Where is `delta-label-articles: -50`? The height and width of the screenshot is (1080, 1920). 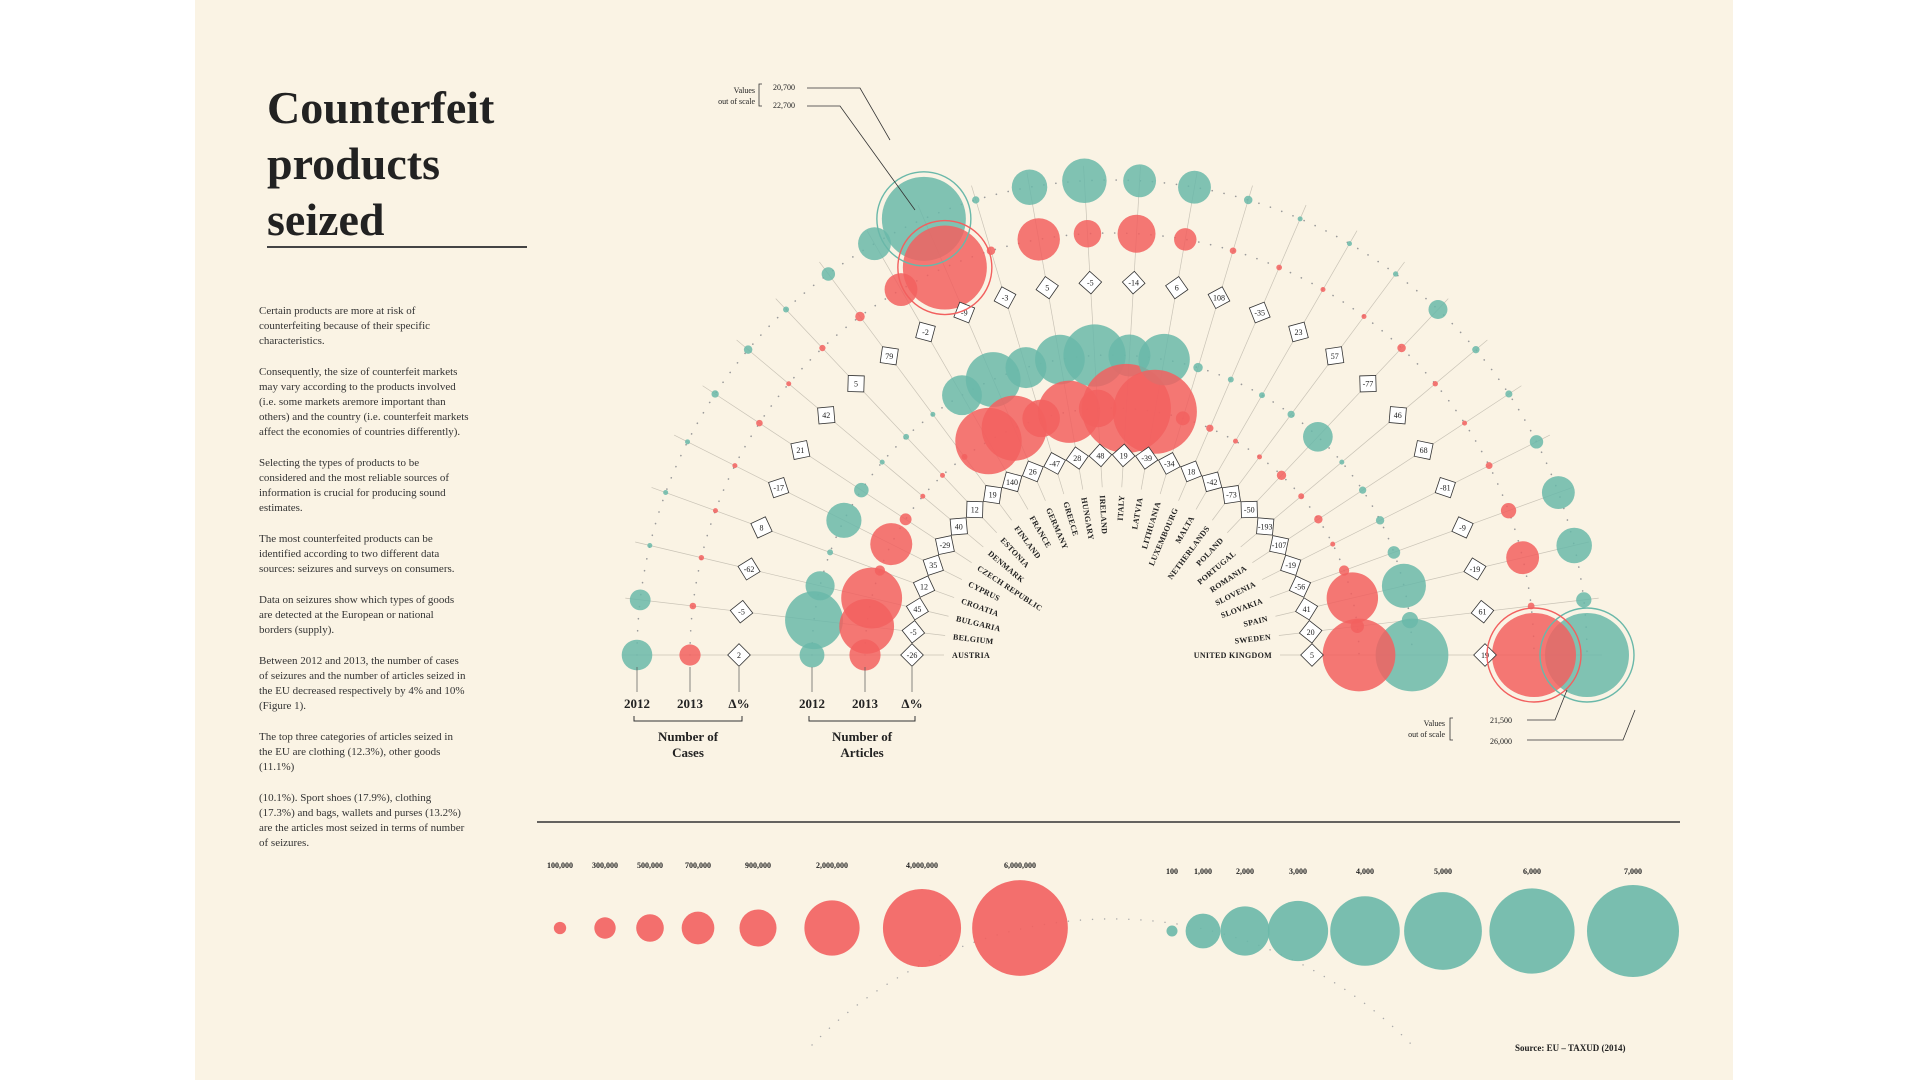
delta-label-articles: -50 is located at coordinates (1249, 510).